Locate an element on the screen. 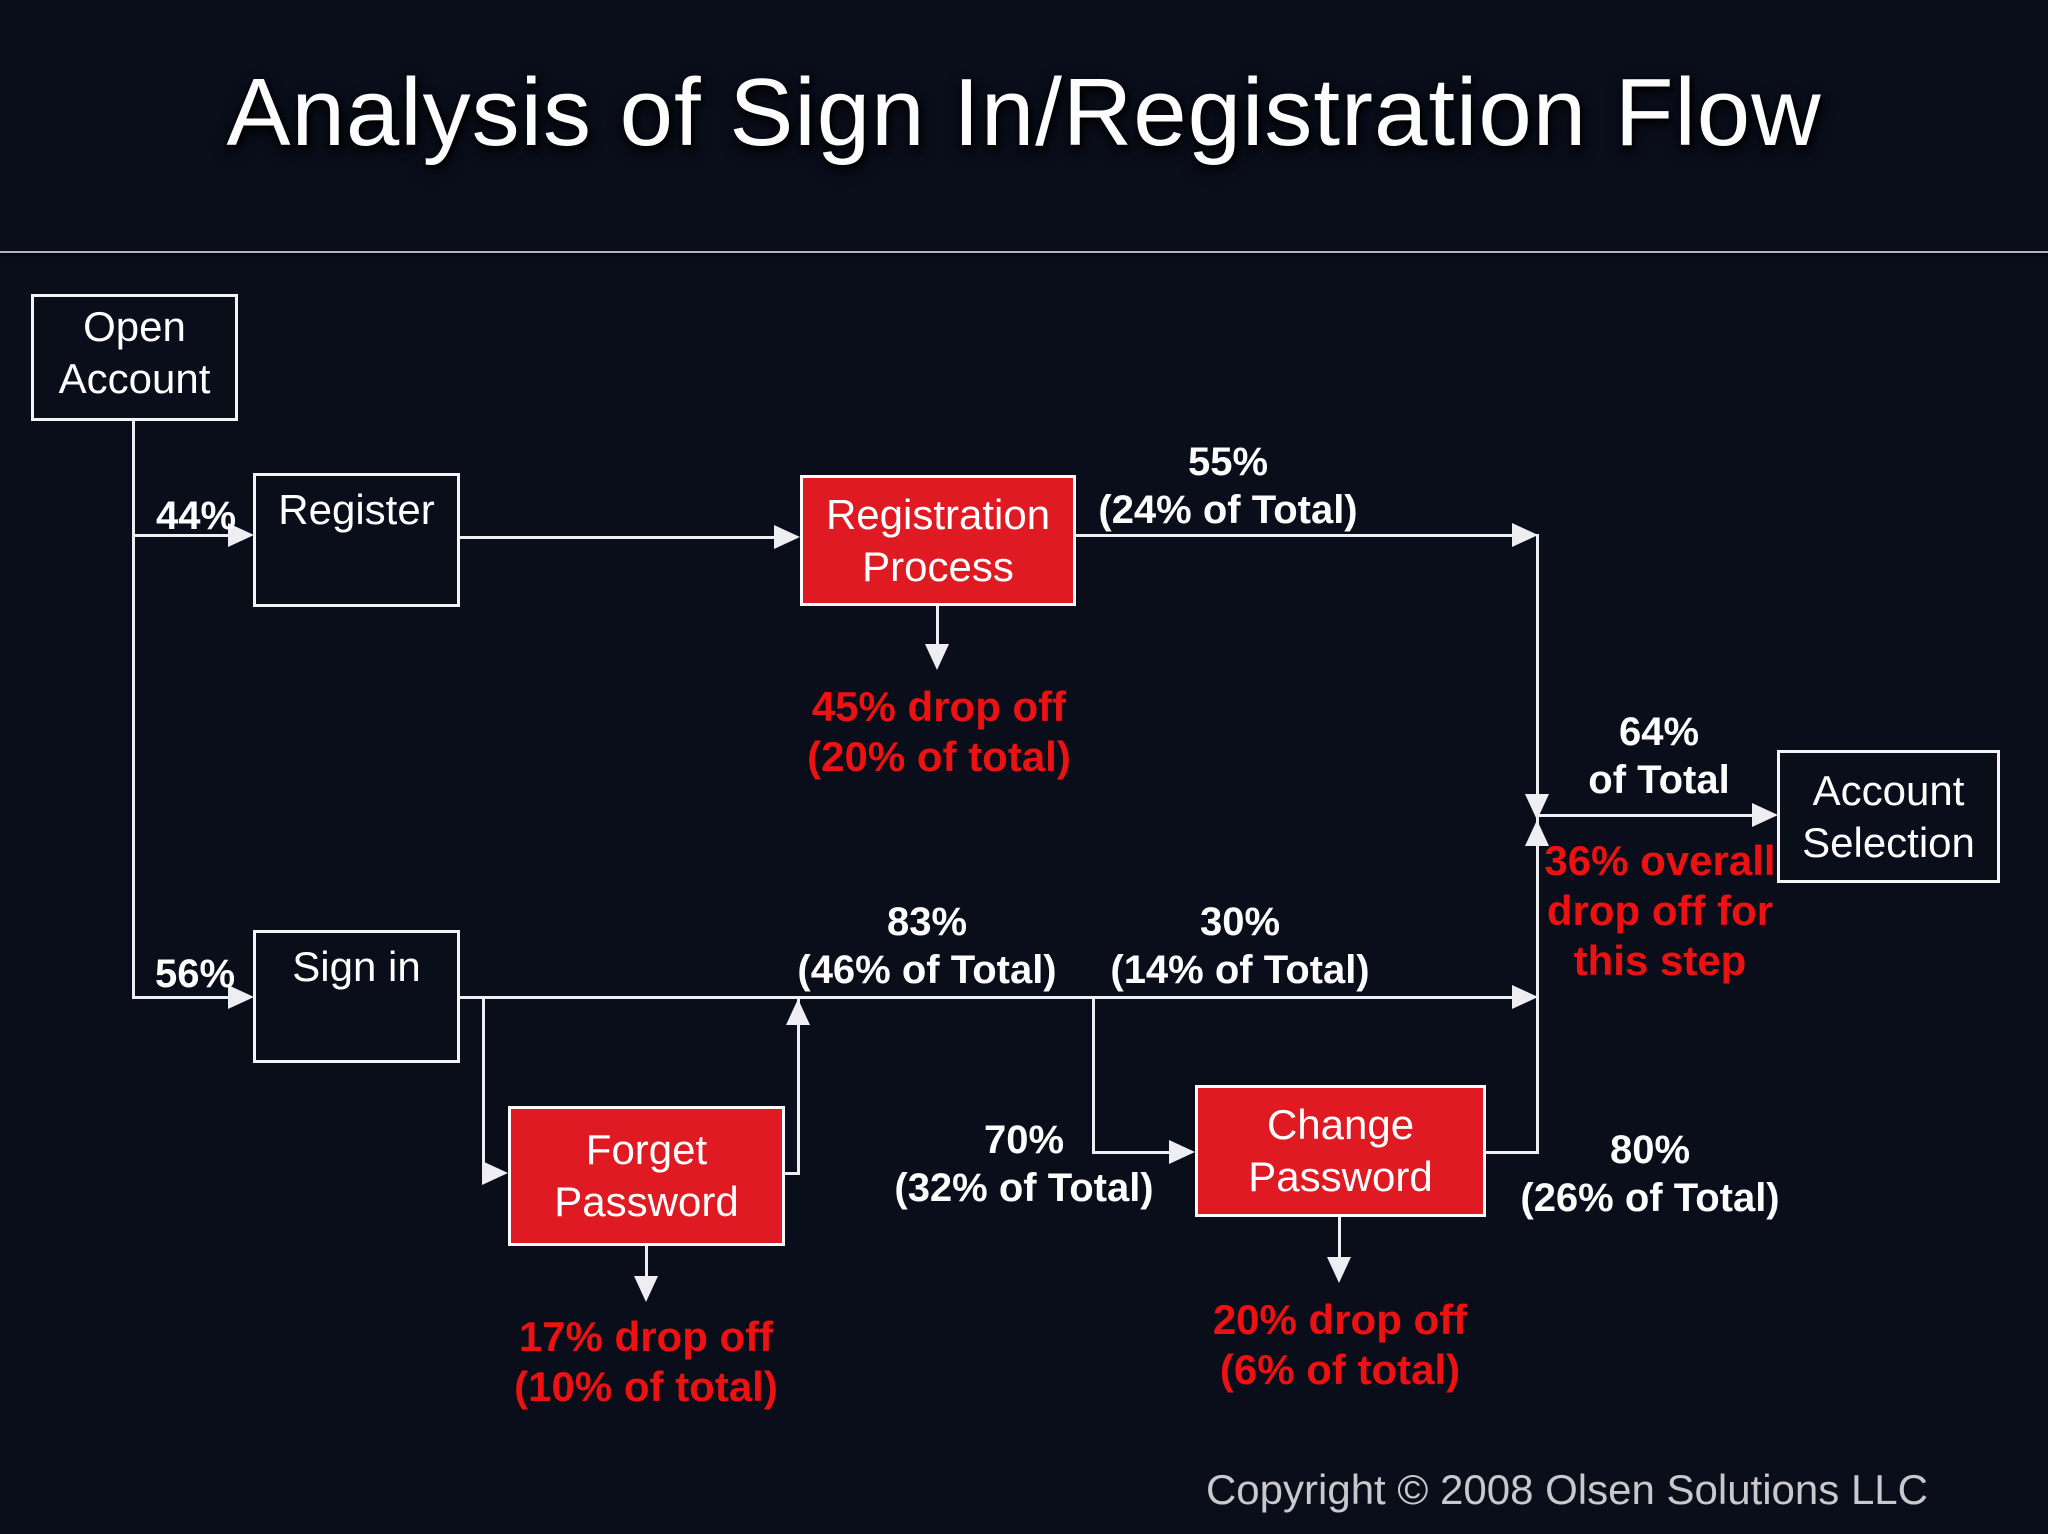 Image resolution: width=2048 pixels, height=1534 pixels. dropoff-arrow-forget is located at coordinates (646, 1262).